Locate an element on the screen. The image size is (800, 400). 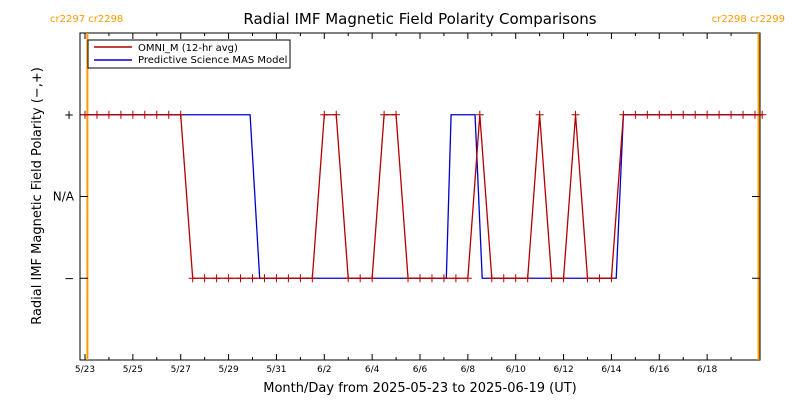
x-tick-label: 6/18 is located at coordinates (707, 370).